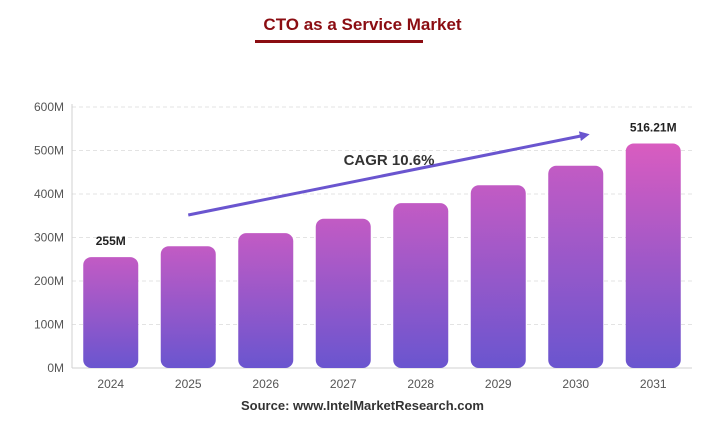 Image resolution: width=725 pixels, height=434 pixels. Describe the element at coordinates (111, 312) in the screenshot. I see `bar-2024` at that location.